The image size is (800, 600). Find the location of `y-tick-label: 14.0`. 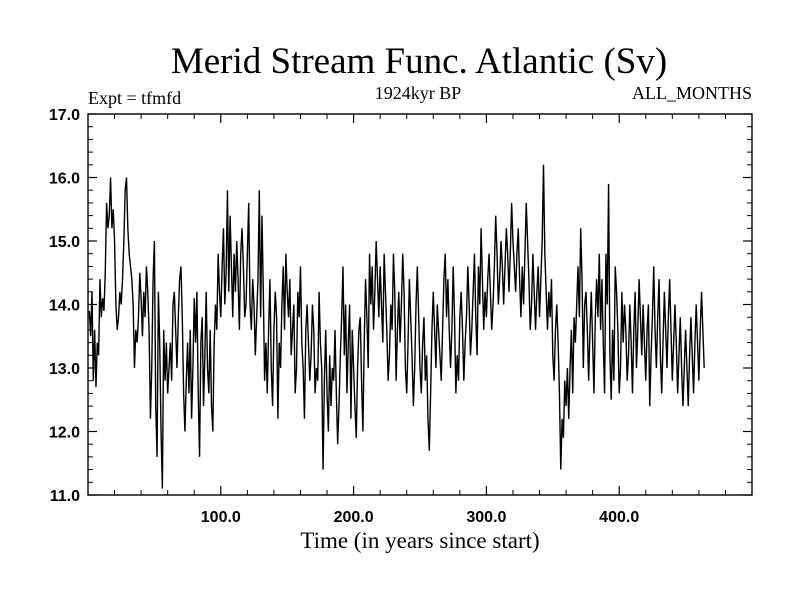

y-tick-label: 14.0 is located at coordinates (64, 306).